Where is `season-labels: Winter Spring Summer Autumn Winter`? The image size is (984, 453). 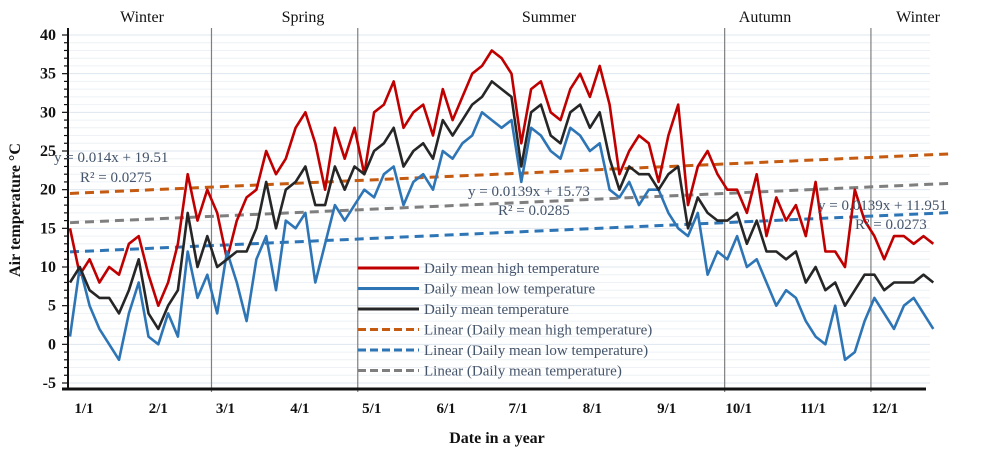 season-labels: Winter Spring Summer Autumn Winter is located at coordinates (530, 17).